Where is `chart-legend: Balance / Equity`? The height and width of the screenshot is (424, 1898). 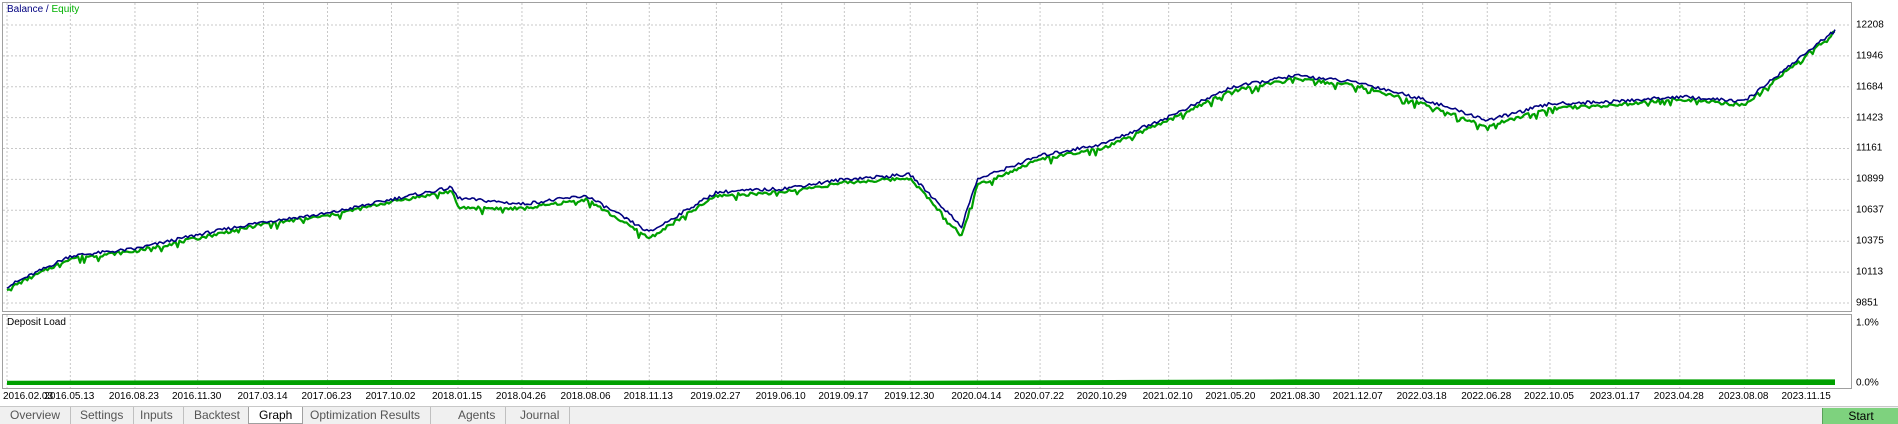 chart-legend: Balance / Equity is located at coordinates (43, 9).